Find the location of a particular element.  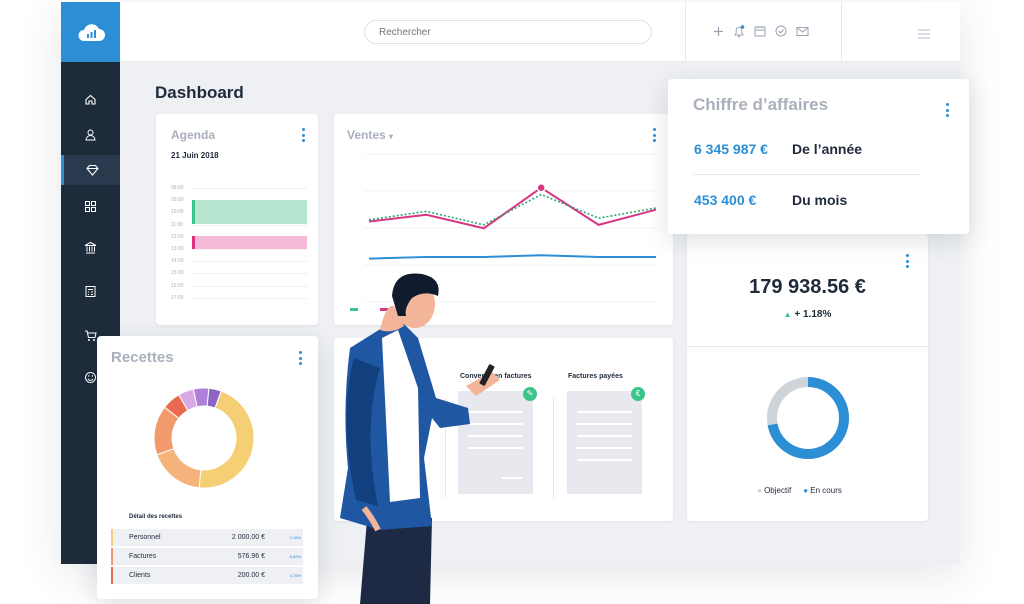

row-amount: 2 000.00 € is located at coordinates (248, 537).